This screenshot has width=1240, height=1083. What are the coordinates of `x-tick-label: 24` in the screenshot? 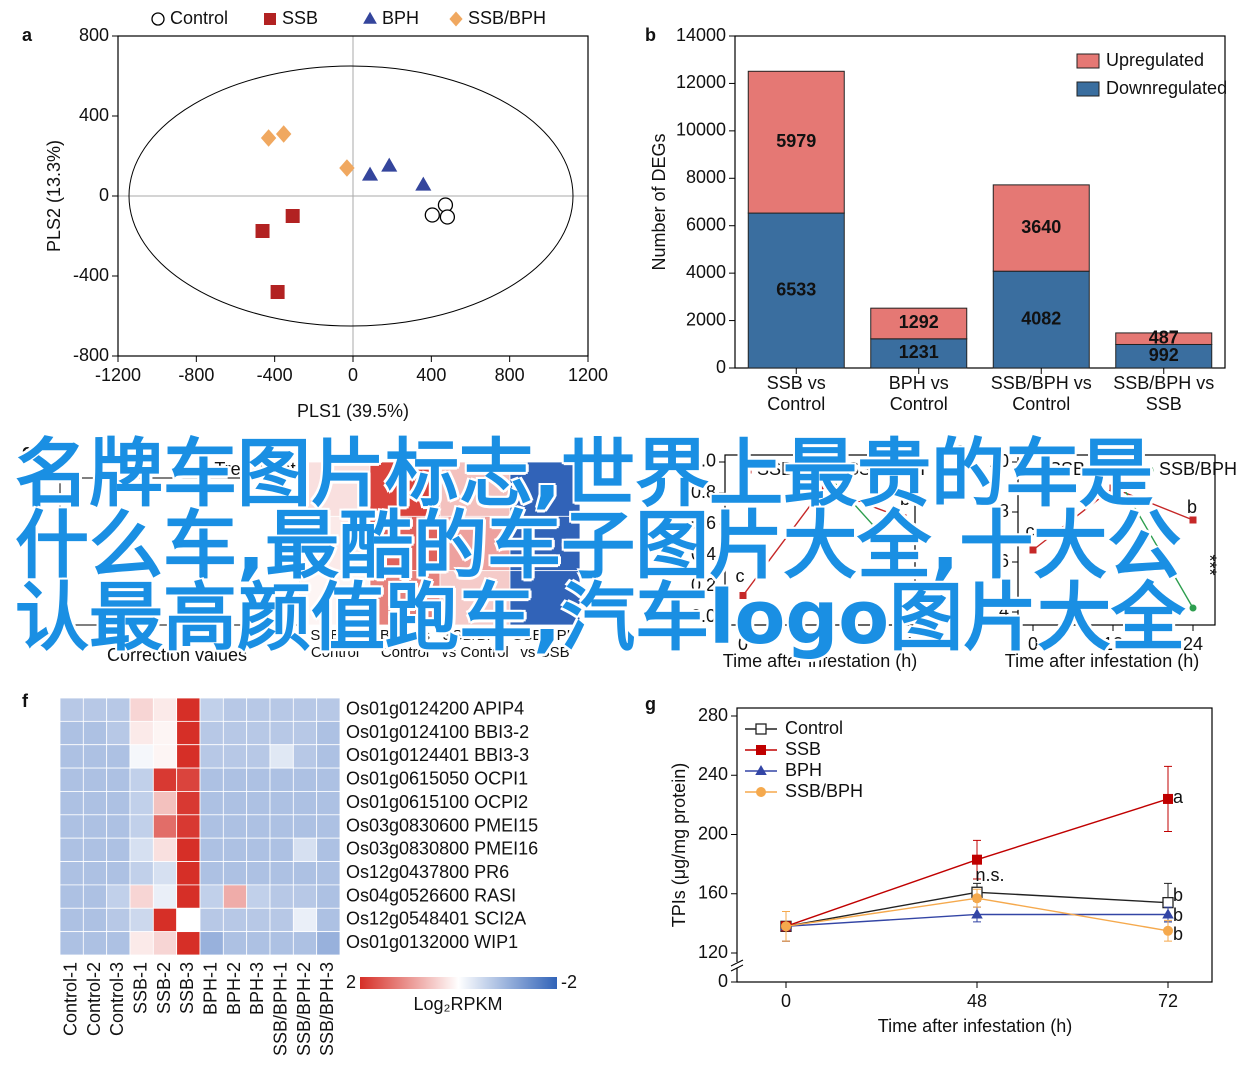 It's located at (903, 644).